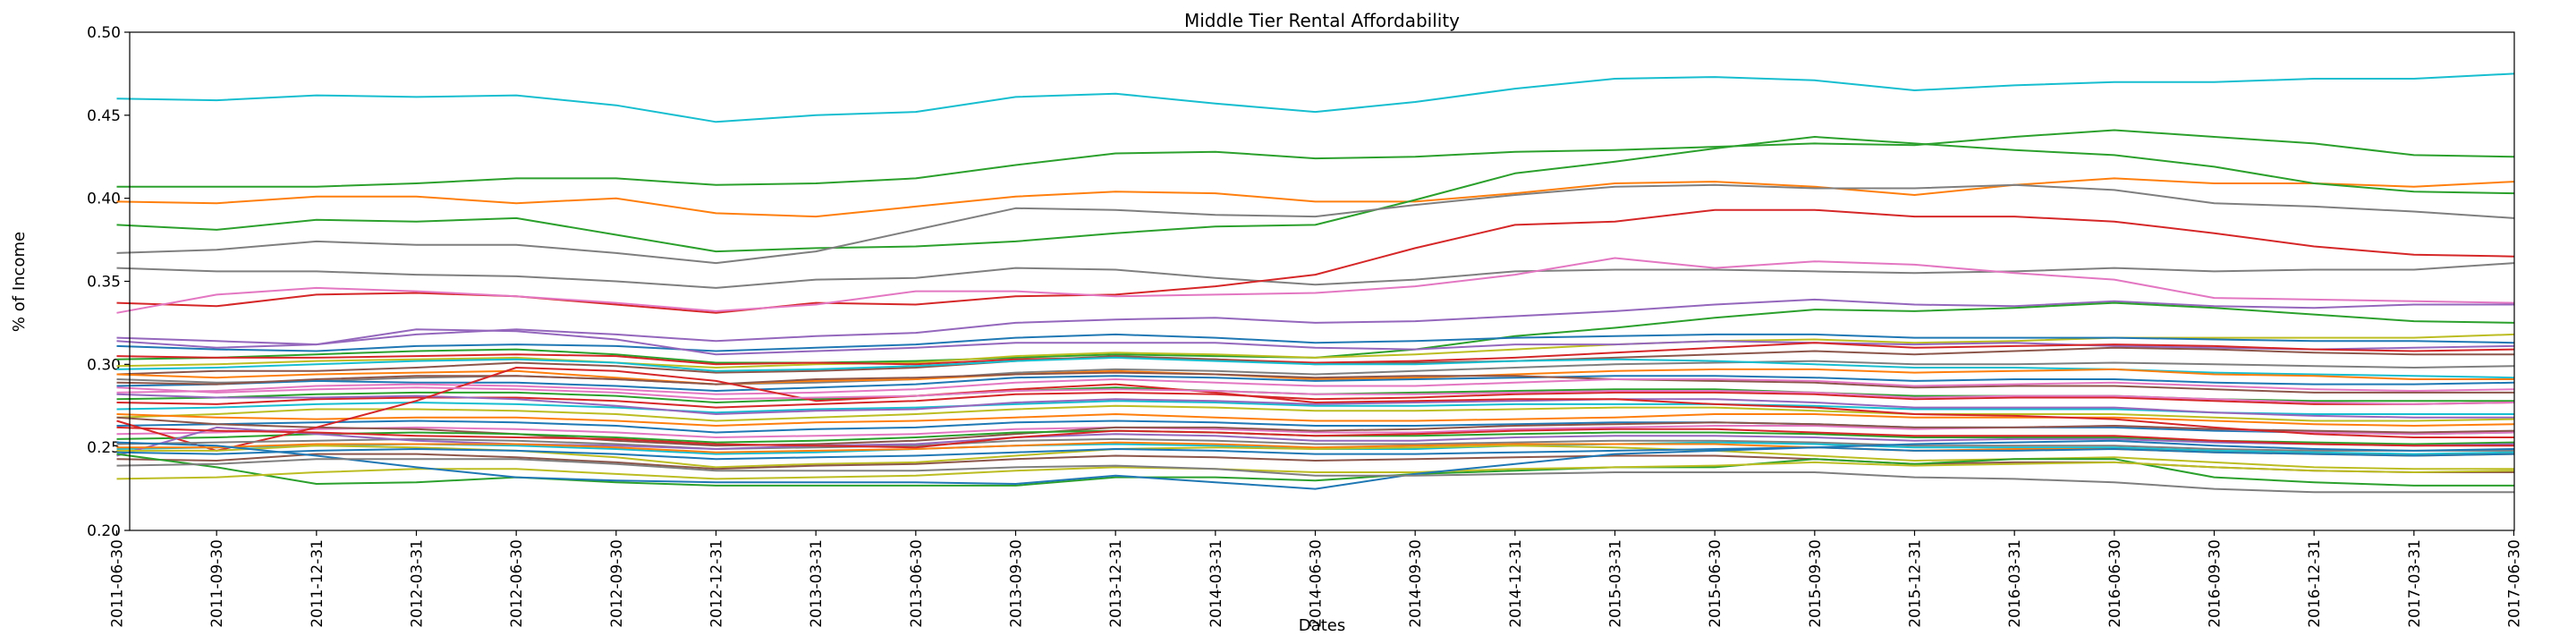  I want to click on y-tick-label: 0.30, so click(104, 365).